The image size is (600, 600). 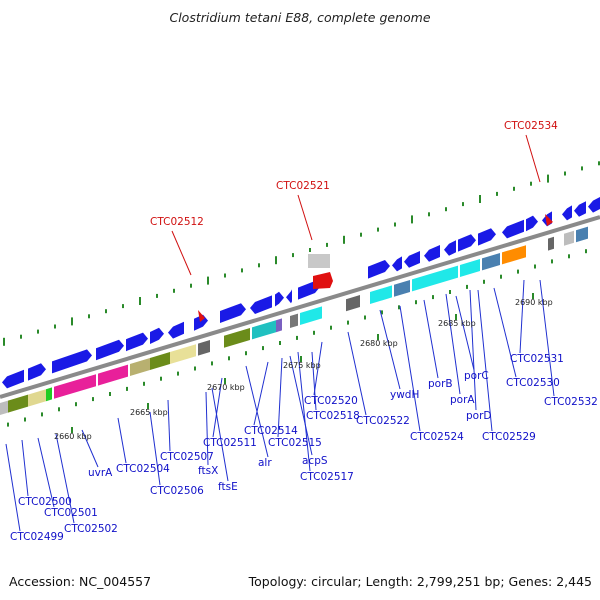 I want to click on map-title: Clostridium tetani E88, complete genome, so click(x=300, y=17).